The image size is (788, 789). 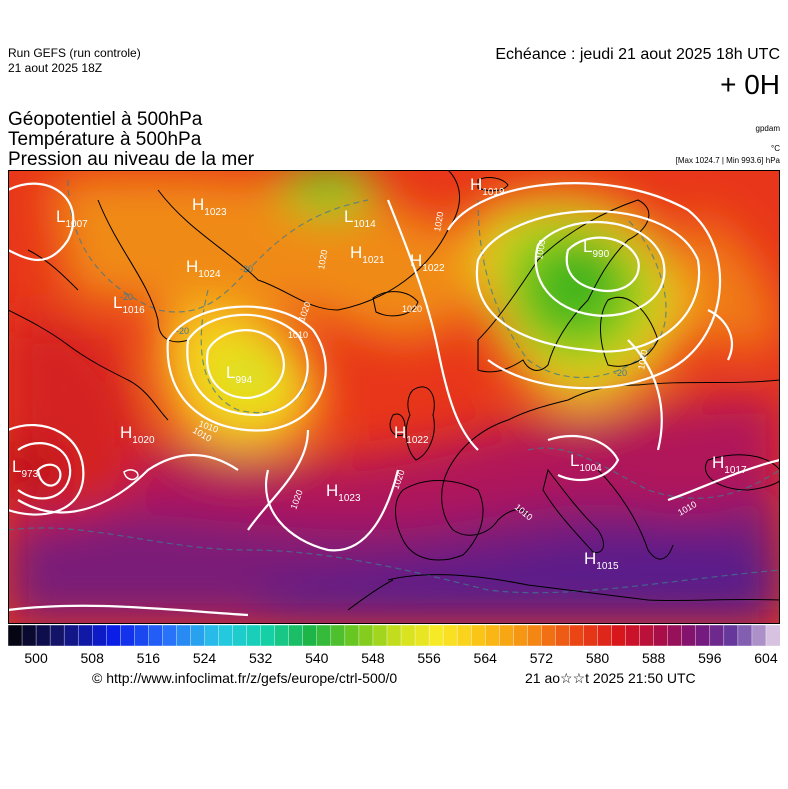 I want to click on unit-gpdam: gpdam, so click(x=767, y=128).